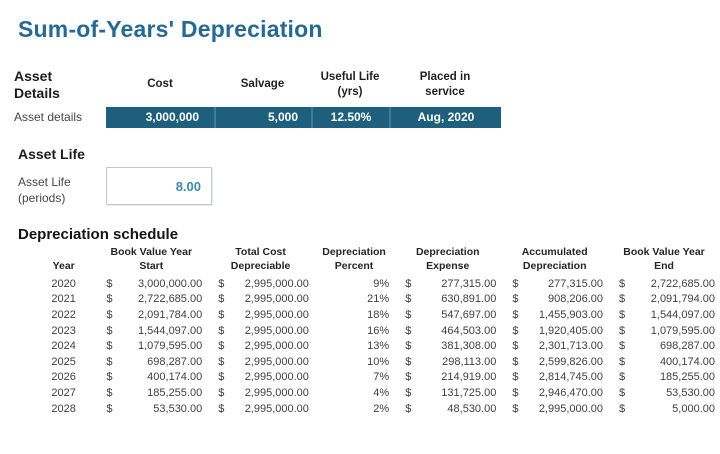 This screenshot has height=454, width=720. What do you see at coordinates (381, 408) in the screenshot?
I see `cell-depreciation-percent: 2%` at bounding box center [381, 408].